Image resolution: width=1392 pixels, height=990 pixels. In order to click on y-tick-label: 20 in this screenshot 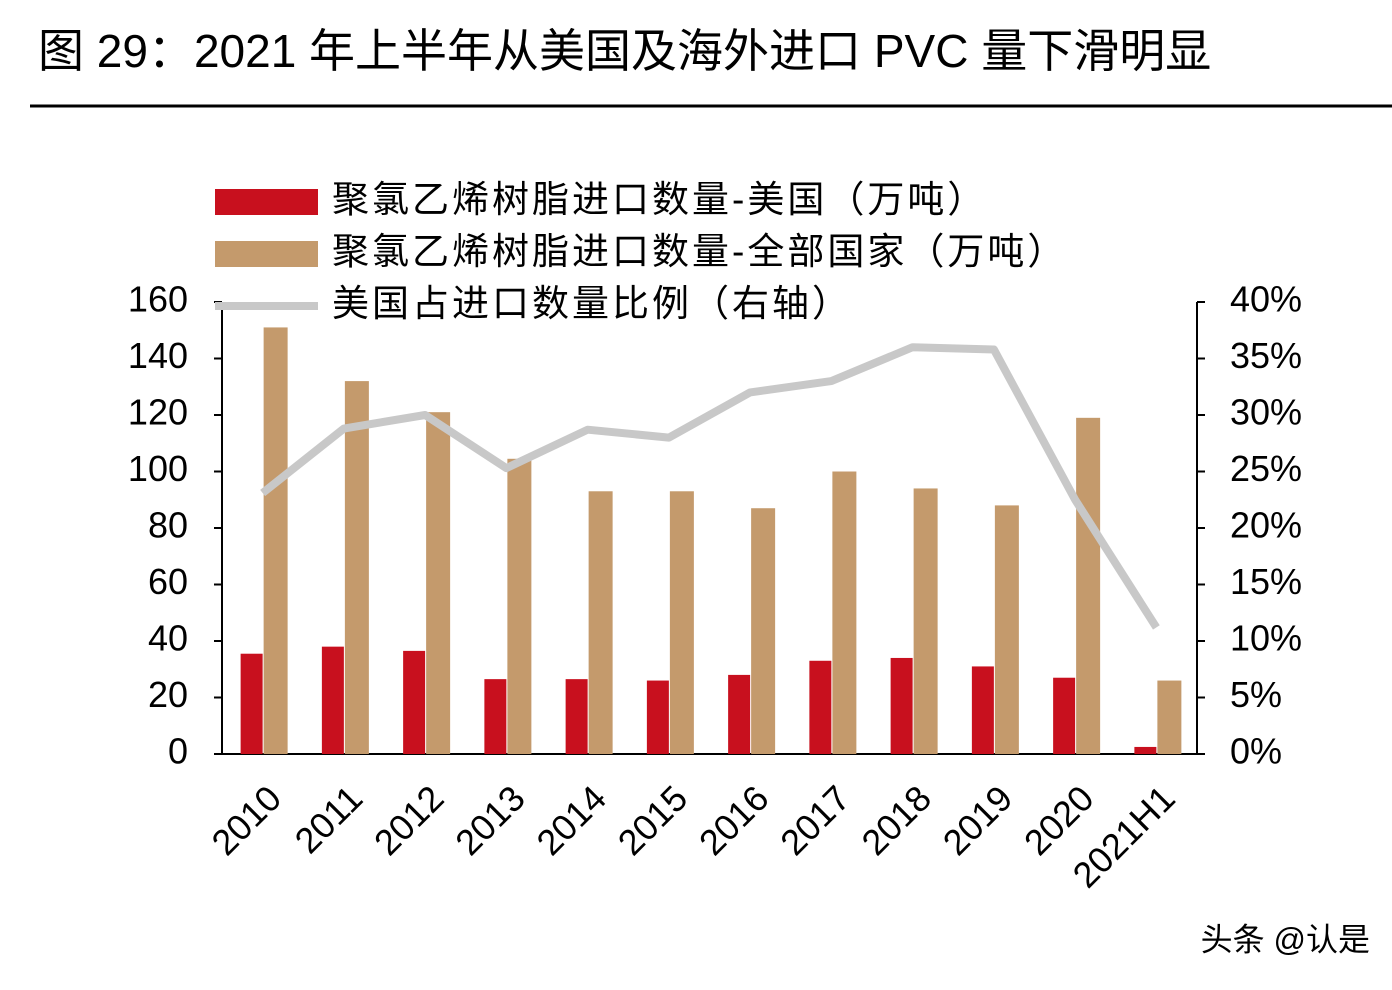, I will do `click(168, 694)`.